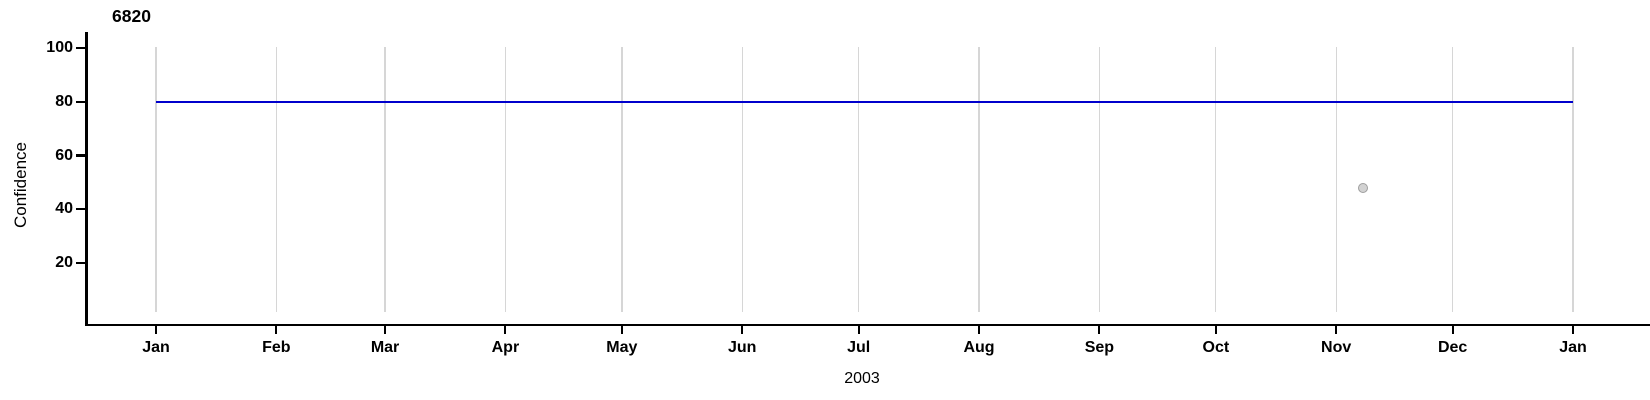  What do you see at coordinates (742, 347) in the screenshot?
I see `x-tick-label: Jun` at bounding box center [742, 347].